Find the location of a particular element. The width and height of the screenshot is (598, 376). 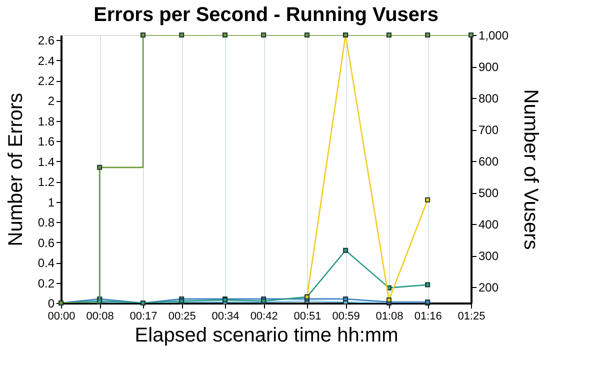

x-tick-label: 01:08 is located at coordinates (390, 316).